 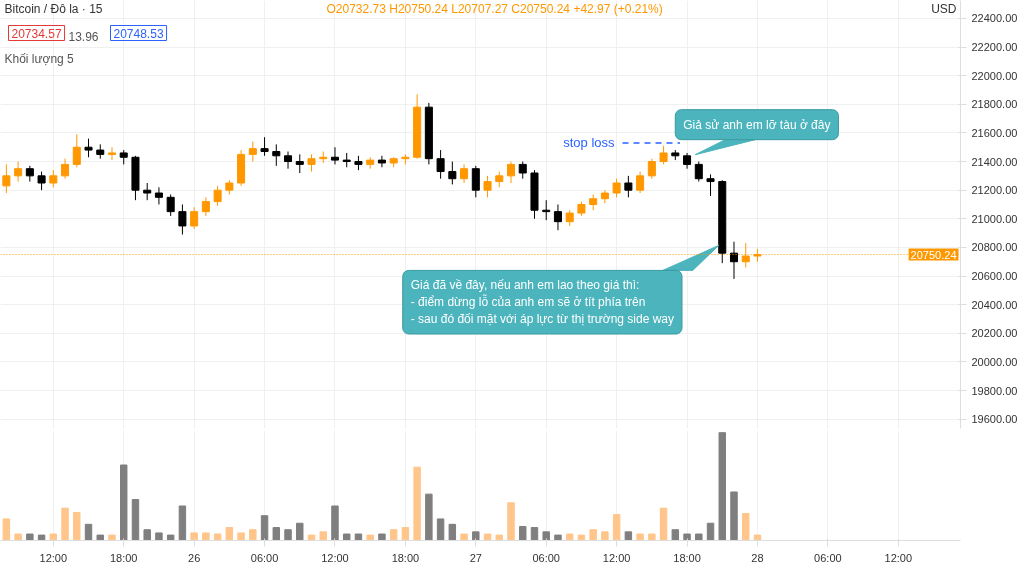 I want to click on y-tick-label: 20600.00, so click(x=994, y=276).